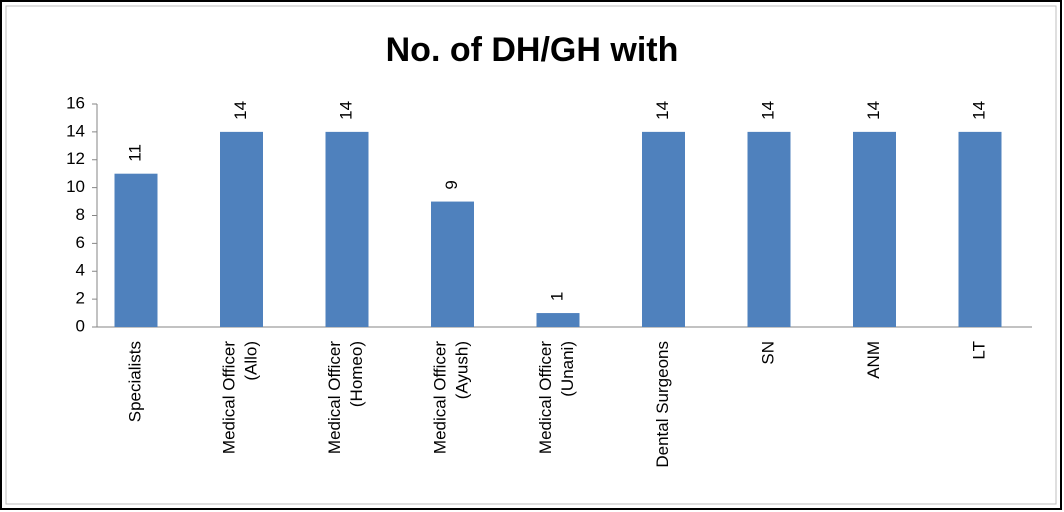  Describe the element at coordinates (80, 242) in the screenshot. I see `y-tick-label: 6` at that location.